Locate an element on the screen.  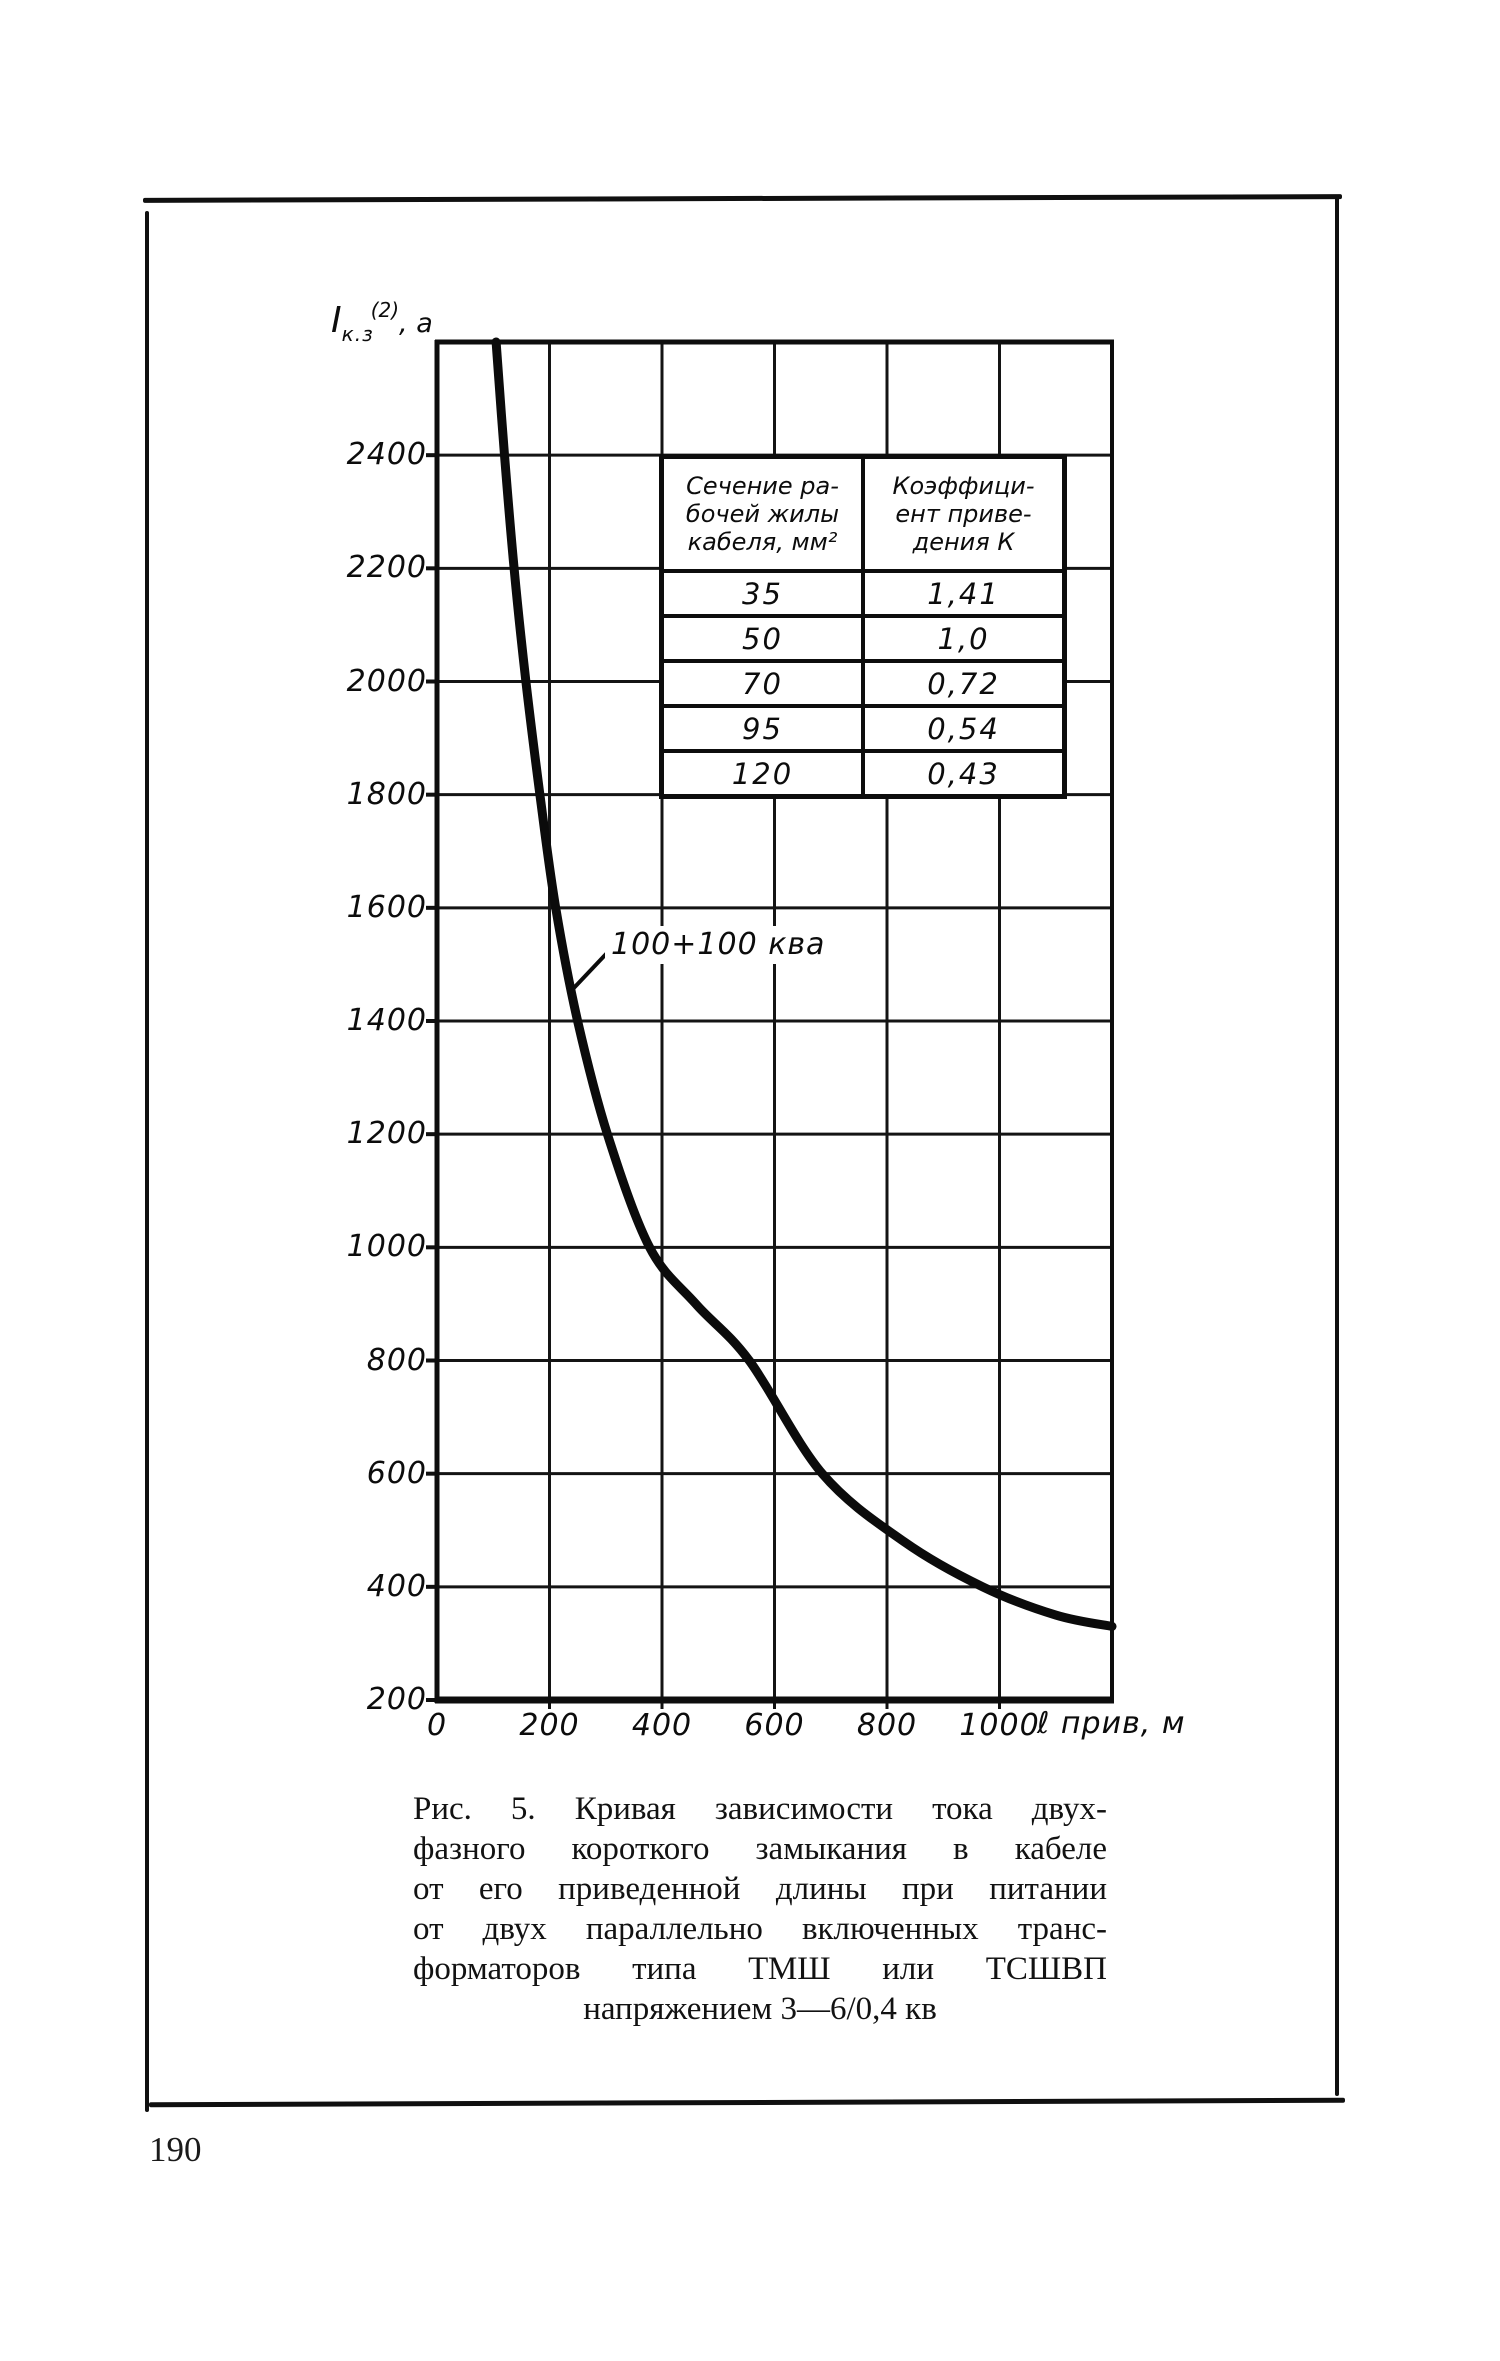
coefficient-table-row: 70 0,72 is located at coordinates (863, 683).